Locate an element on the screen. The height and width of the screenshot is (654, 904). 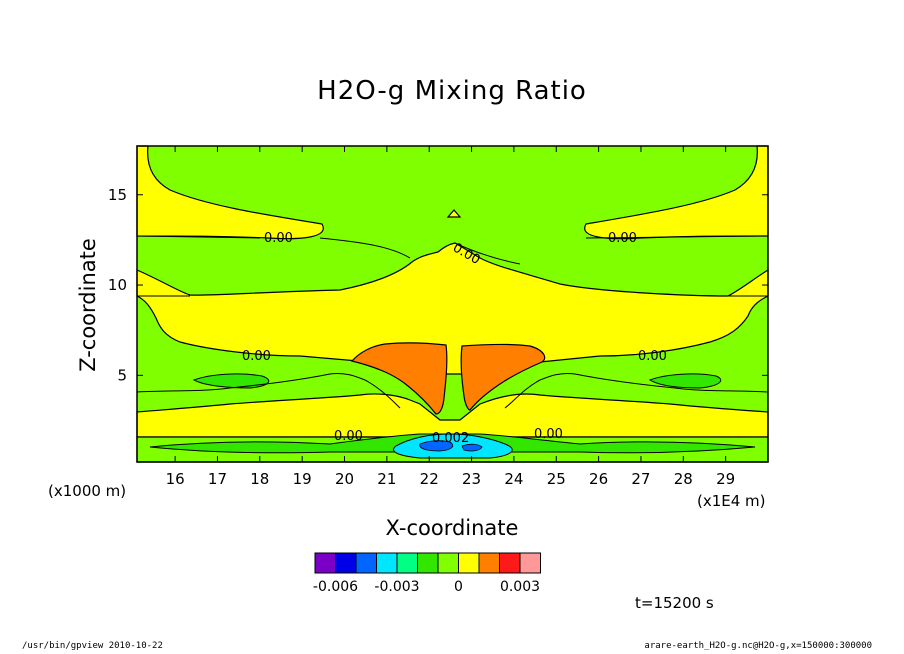
x-tick-label: 25 is located at coordinates (556, 479).